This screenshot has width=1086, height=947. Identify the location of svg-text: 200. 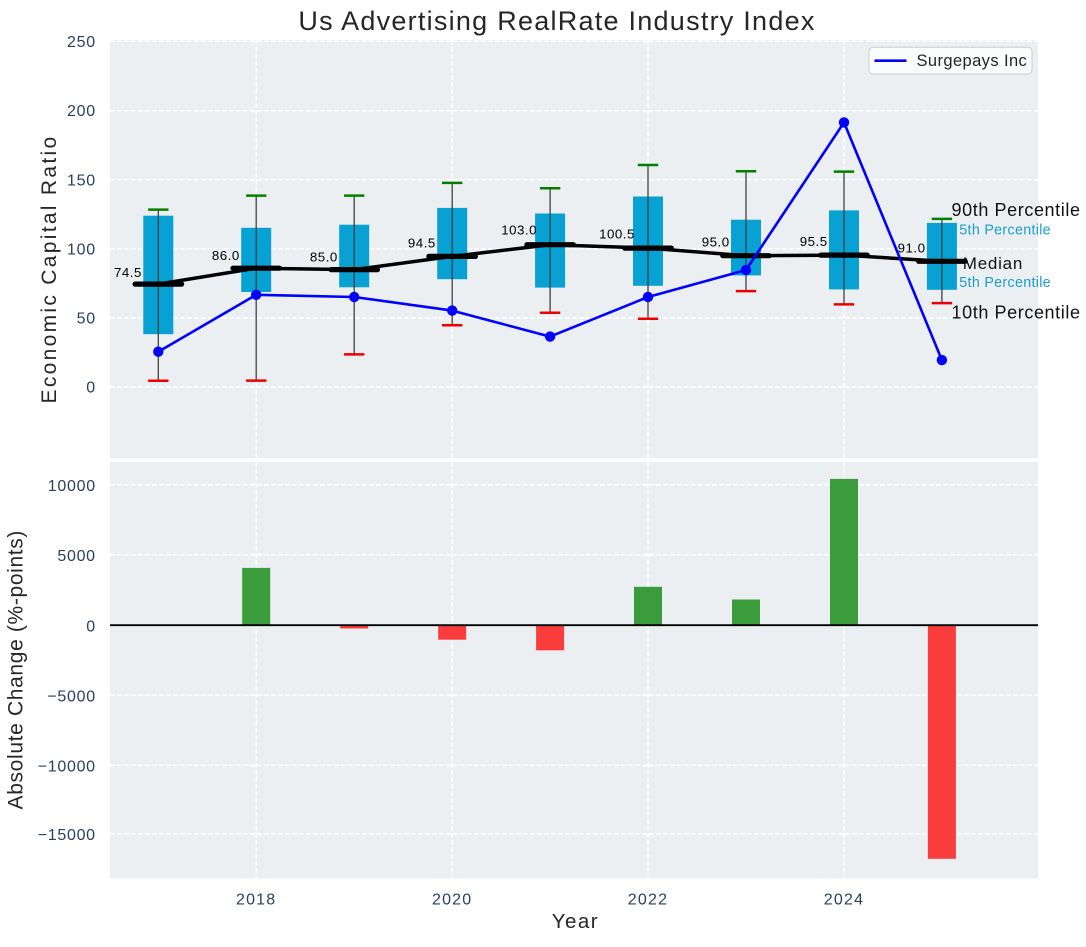
(81, 111).